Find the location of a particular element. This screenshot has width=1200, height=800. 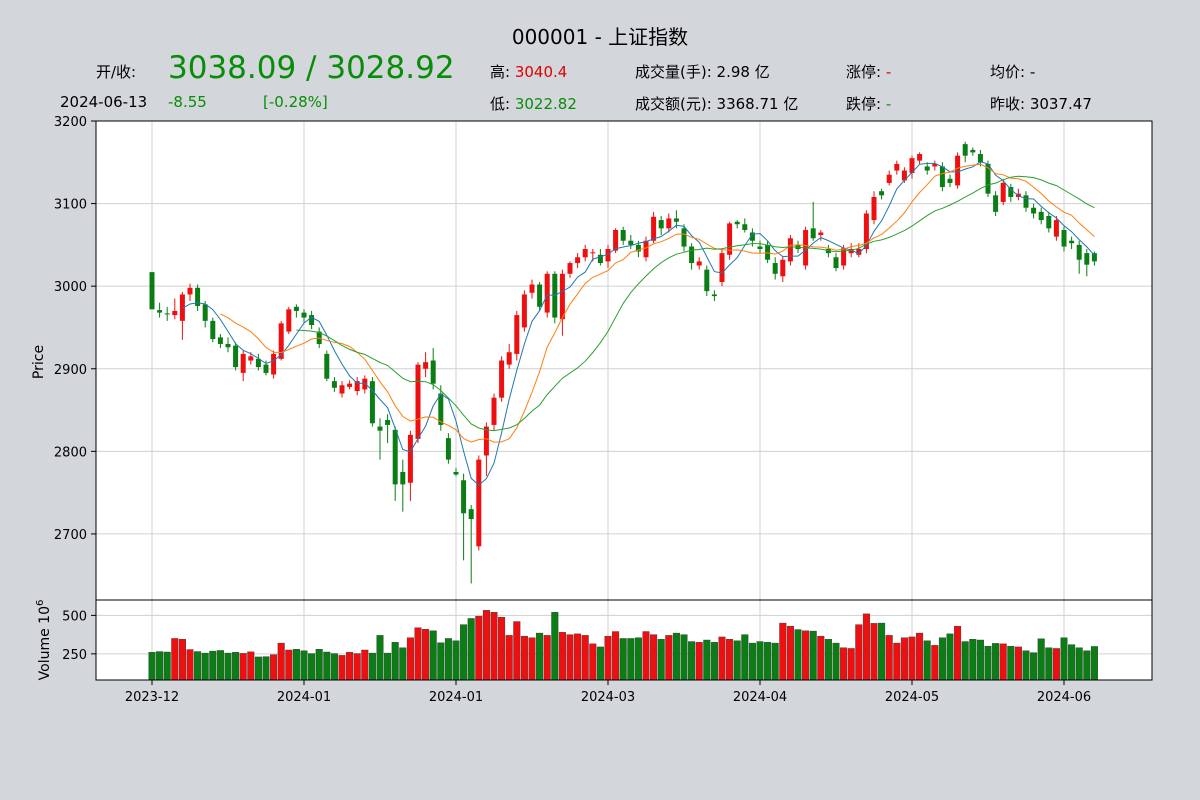

price-tick-label: 2800 is located at coordinates (70, 452).